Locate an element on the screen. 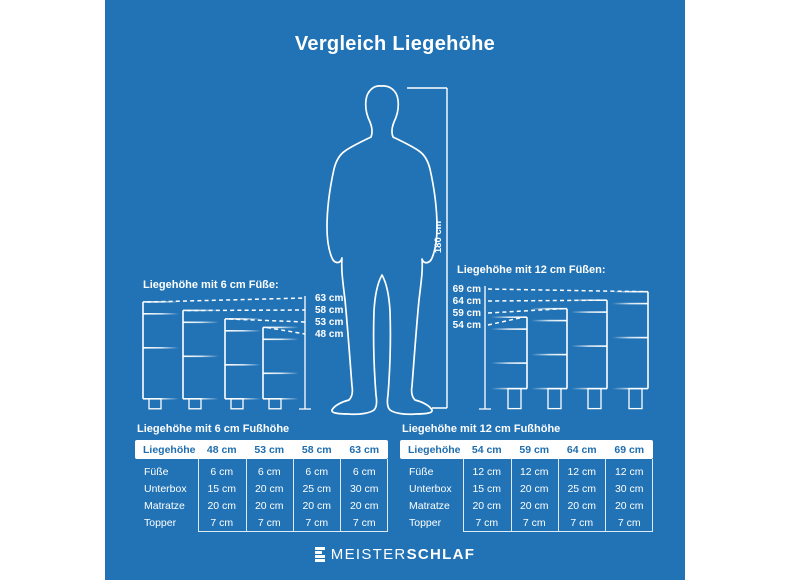 Image resolution: width=790 pixels, height=580 pixels. table-header-col: 69 cm is located at coordinates (629, 449).